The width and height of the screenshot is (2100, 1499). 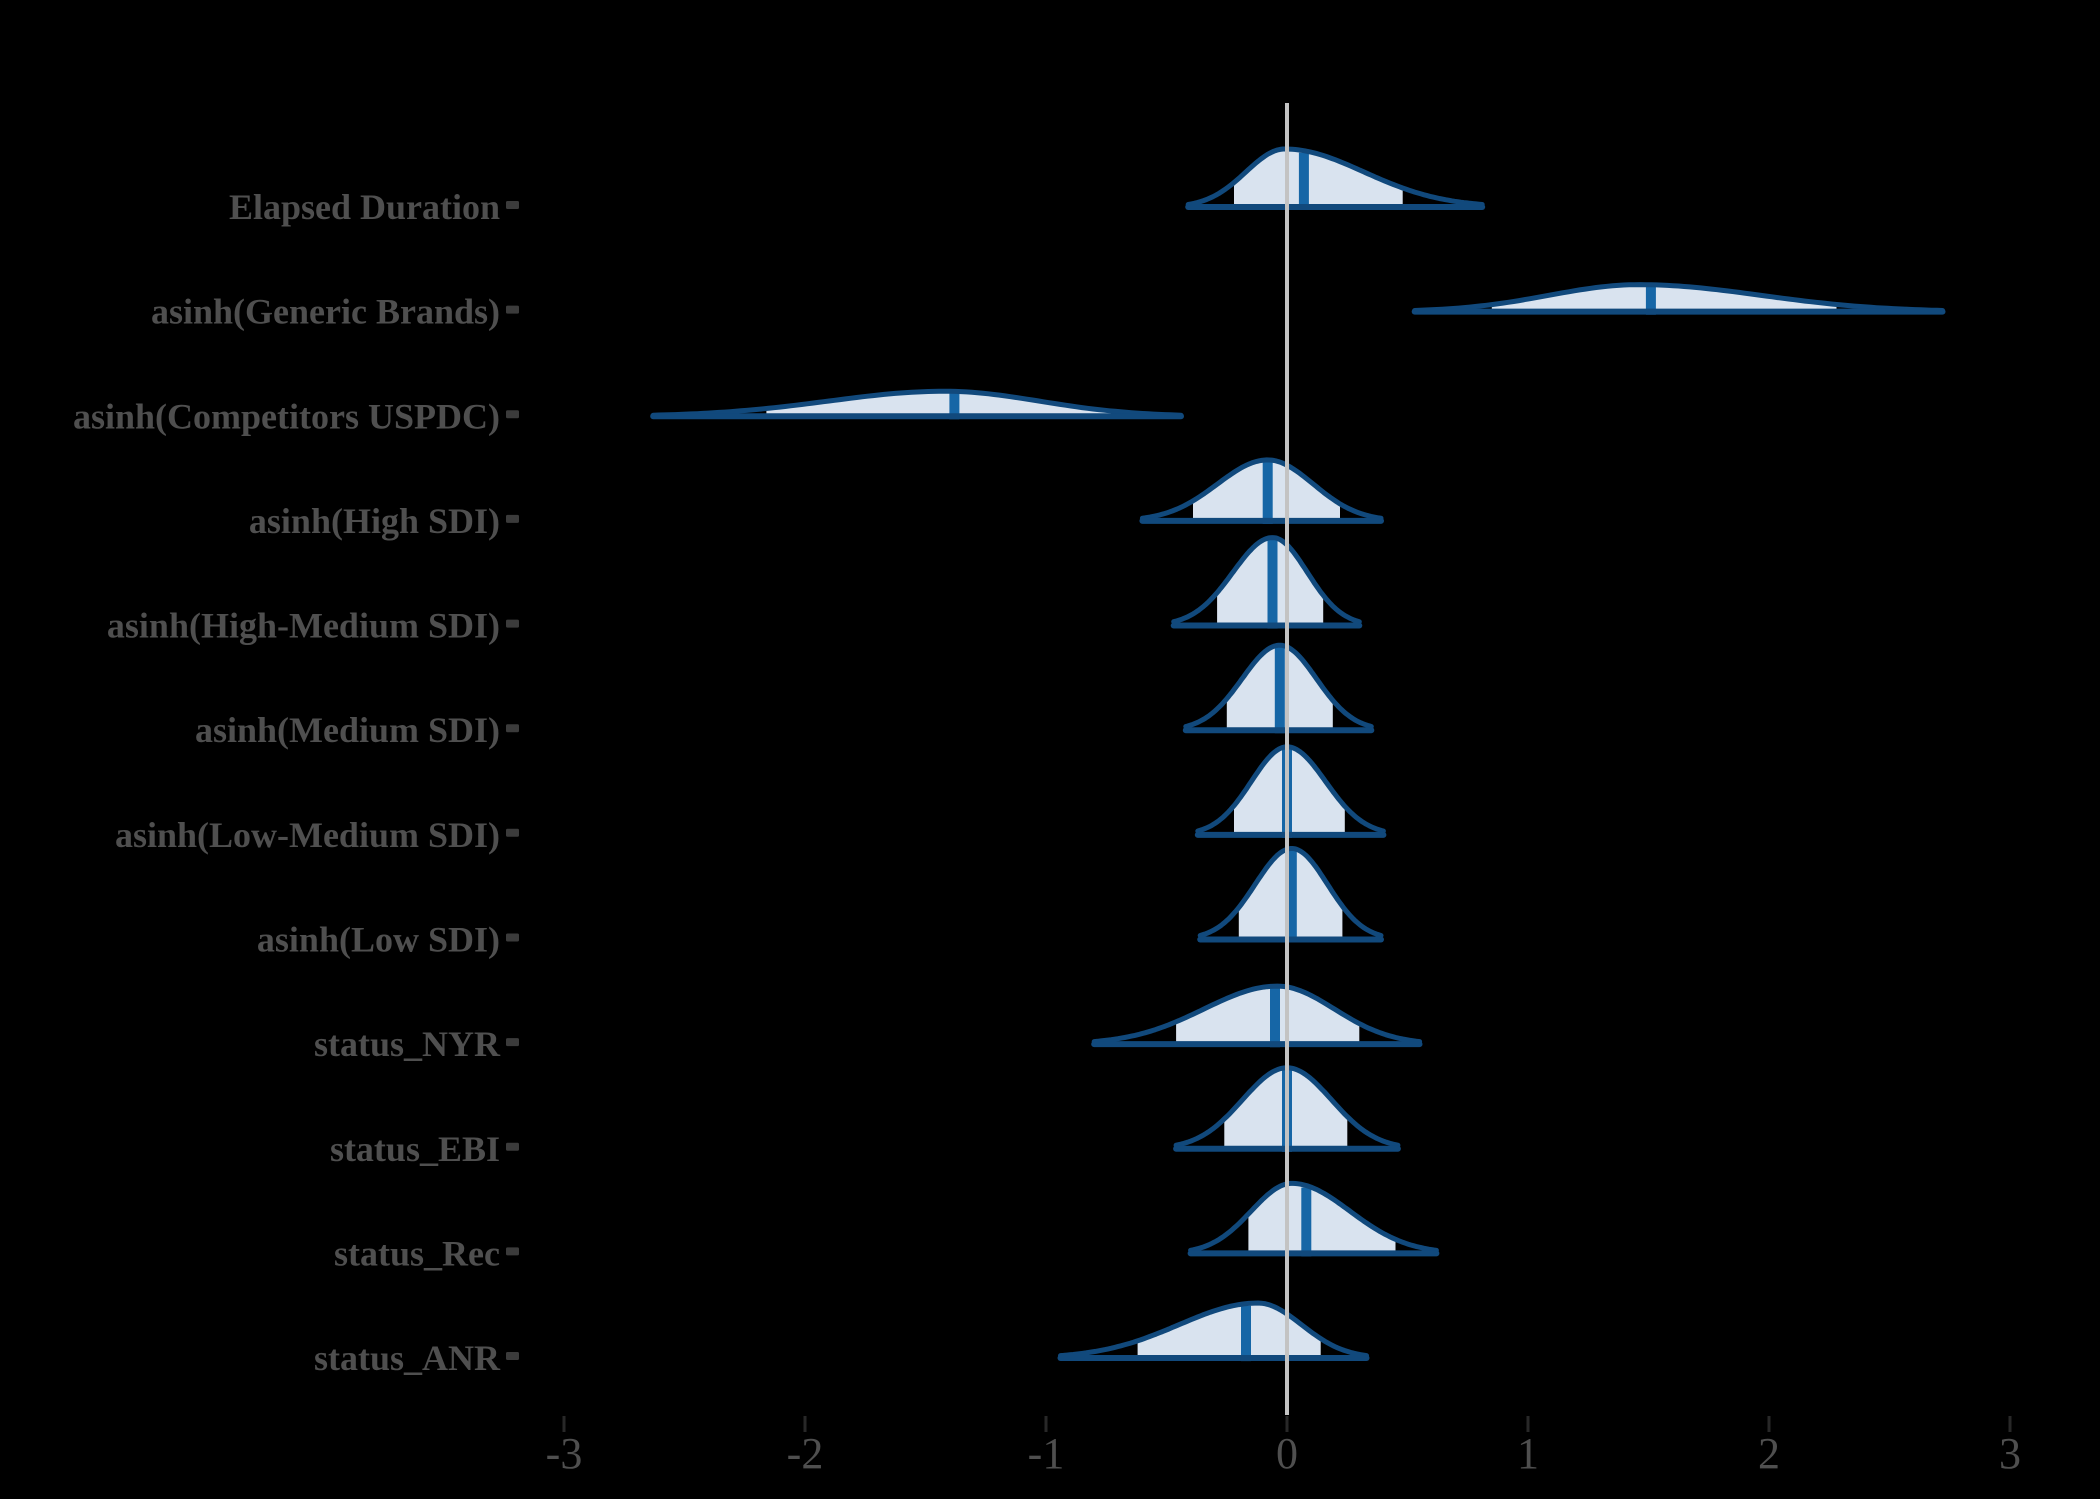 I want to click on row-label: status_Rec, so click(x=417, y=1253).